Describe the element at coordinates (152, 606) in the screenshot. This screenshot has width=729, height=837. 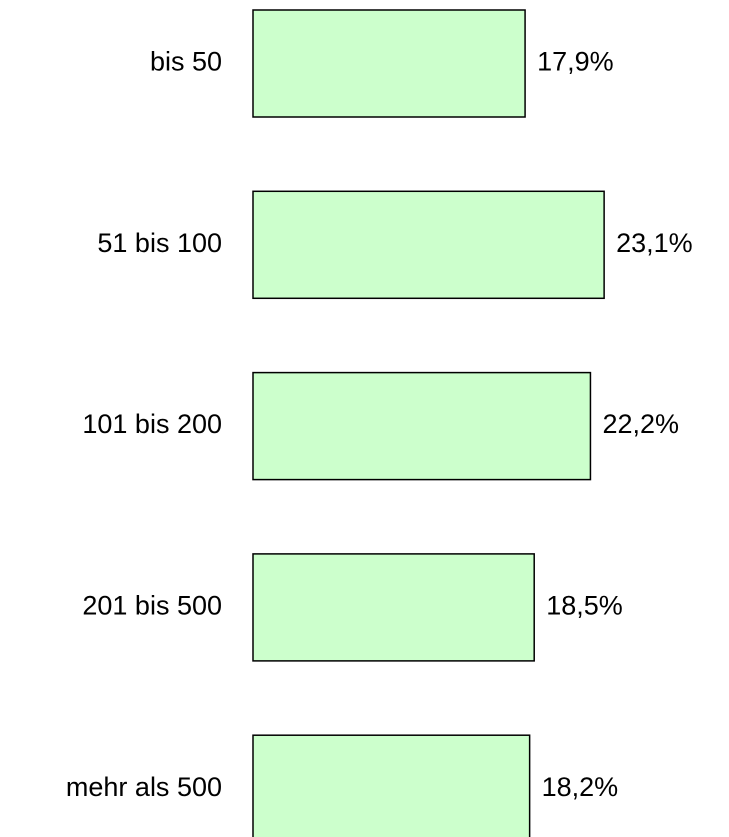
I see `category-label: 201 bis 500` at that location.